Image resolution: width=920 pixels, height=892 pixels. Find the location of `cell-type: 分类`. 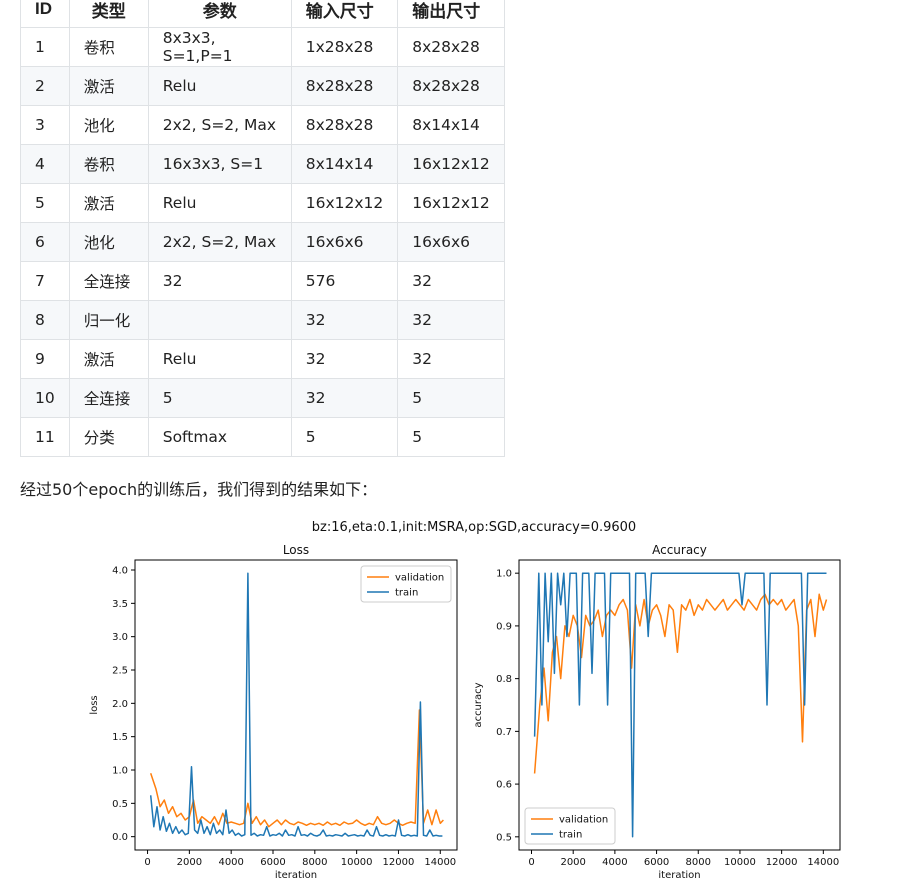

cell-type: 分类 is located at coordinates (108, 437).